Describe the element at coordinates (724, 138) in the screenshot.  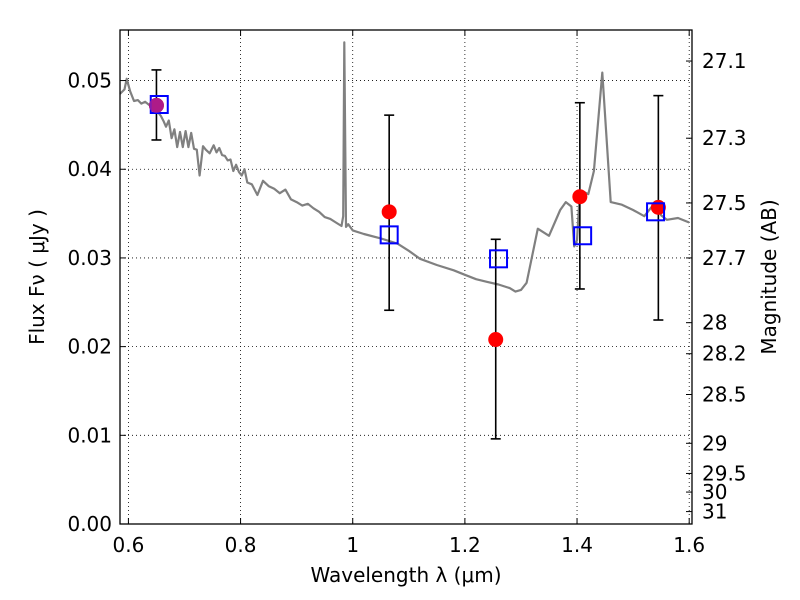
I see `y2-tick-label: 27.3` at that location.